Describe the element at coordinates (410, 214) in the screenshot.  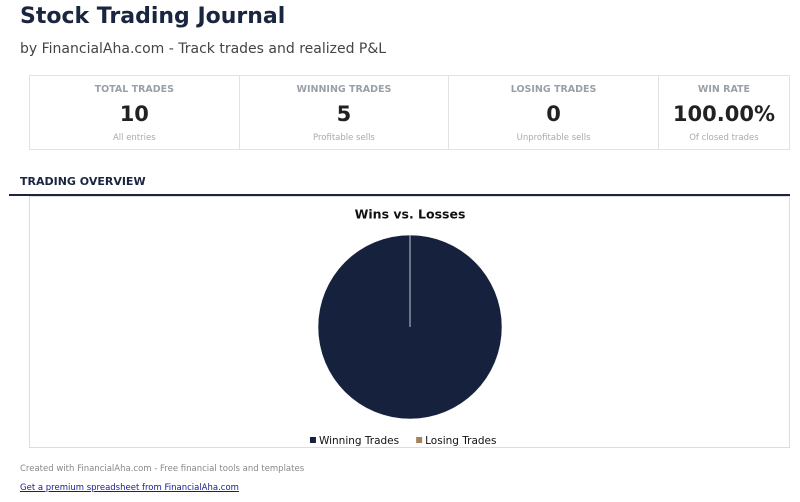
I see `chart-title: Wins vs. Losses` at that location.